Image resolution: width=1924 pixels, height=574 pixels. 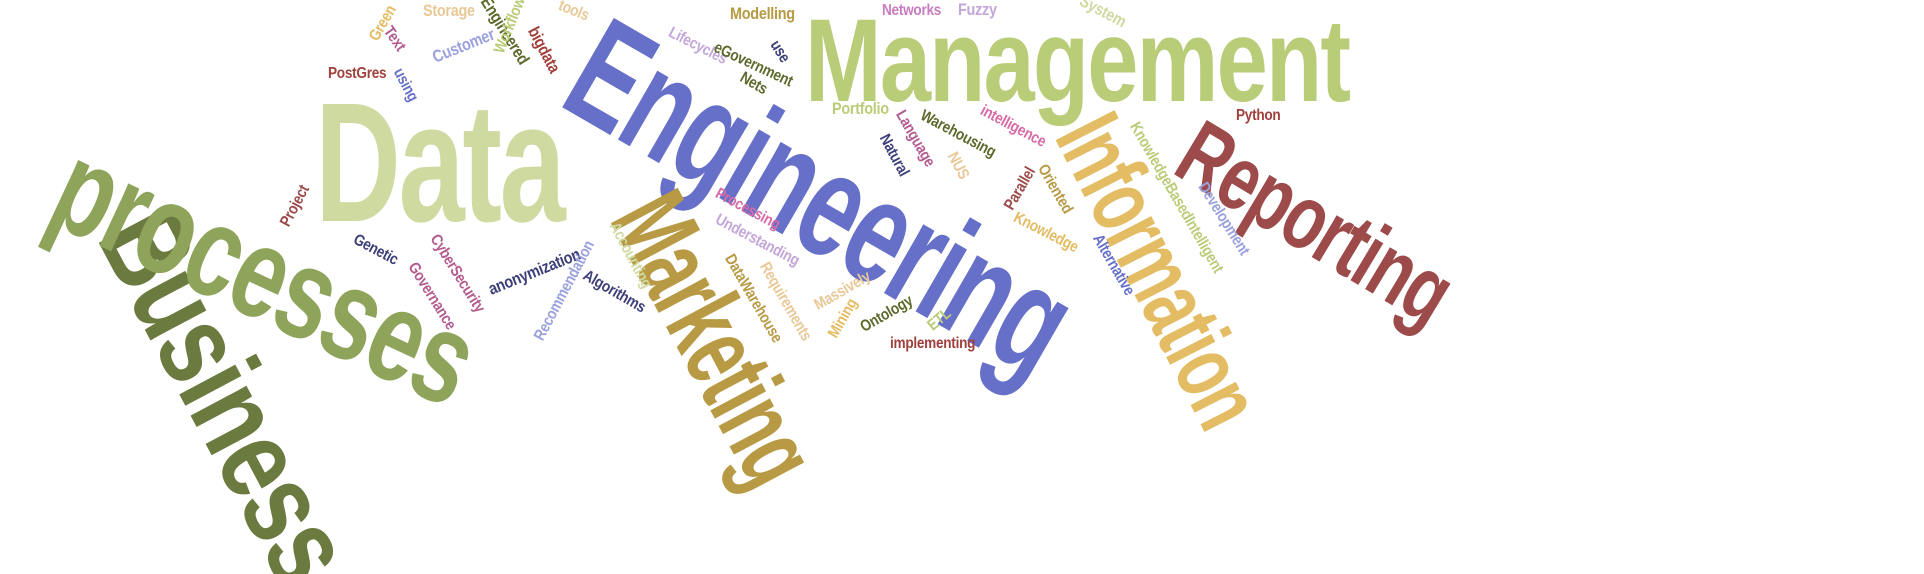 What do you see at coordinates (1020, 188) in the screenshot?
I see `word-parallel: Parallel` at bounding box center [1020, 188].